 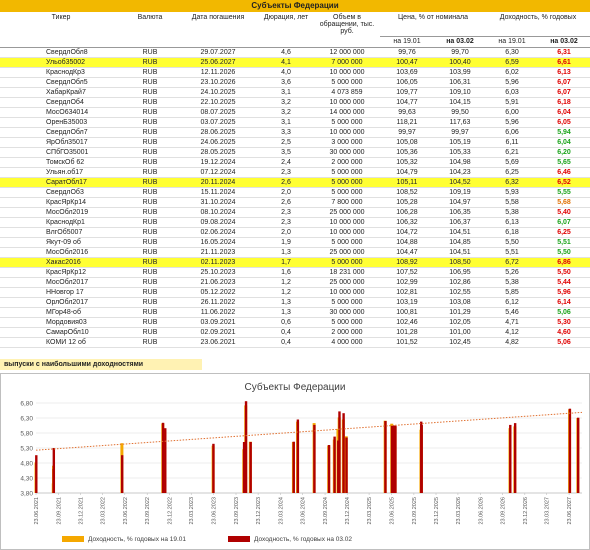 I want to click on maturity-cell: 25.10.2023, so click(x=218, y=272).